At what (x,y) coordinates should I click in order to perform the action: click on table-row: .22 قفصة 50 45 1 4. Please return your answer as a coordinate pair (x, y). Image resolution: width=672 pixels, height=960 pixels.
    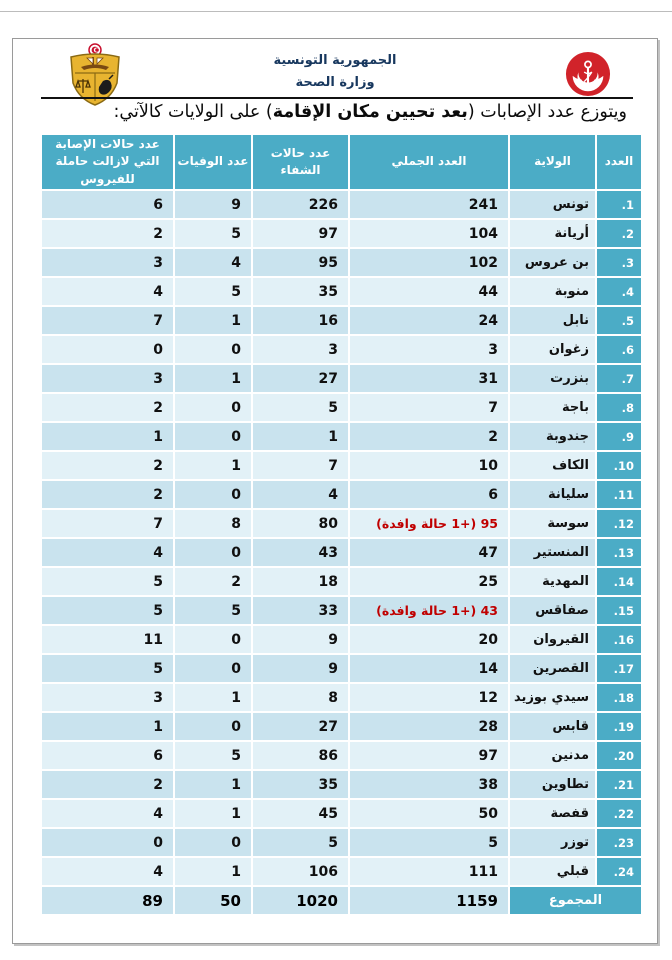
    Looking at the image, I should click on (341, 814).